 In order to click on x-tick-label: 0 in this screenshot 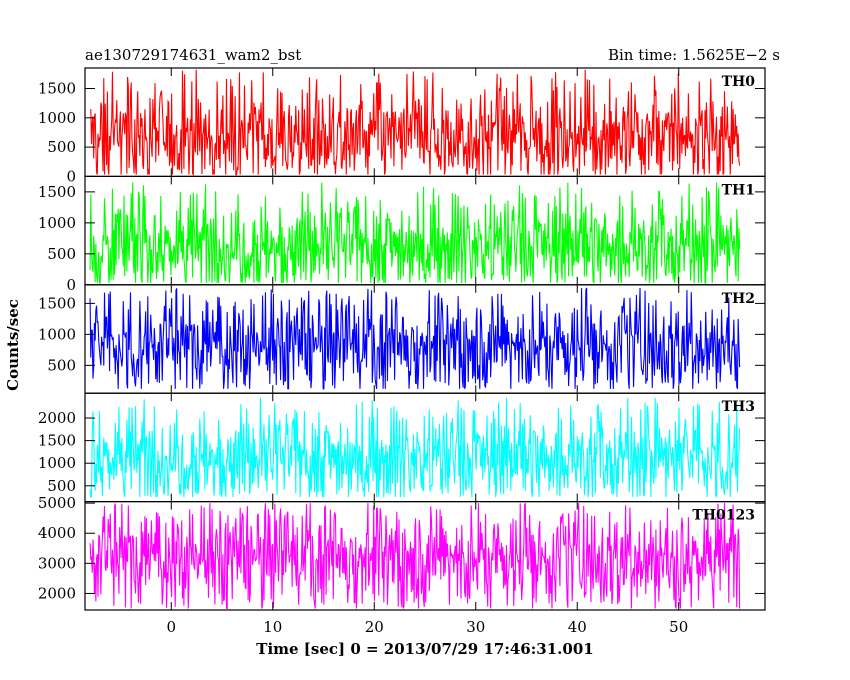, I will do `click(171, 627)`.